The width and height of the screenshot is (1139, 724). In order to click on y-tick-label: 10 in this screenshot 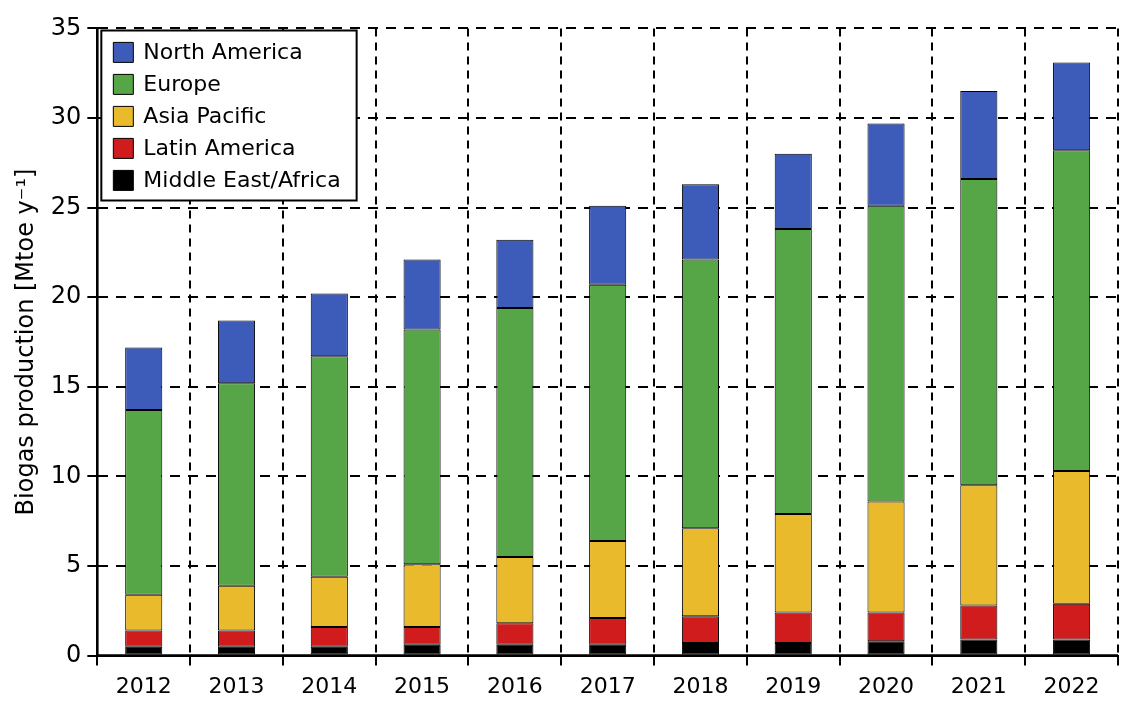, I will do `click(66, 474)`.